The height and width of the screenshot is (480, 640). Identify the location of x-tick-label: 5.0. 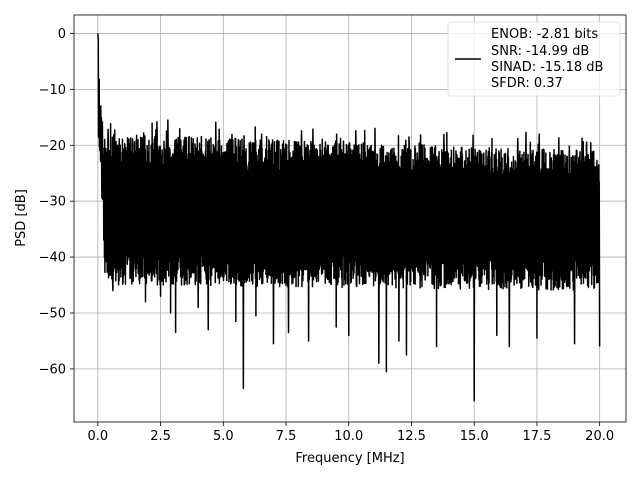
(223, 436).